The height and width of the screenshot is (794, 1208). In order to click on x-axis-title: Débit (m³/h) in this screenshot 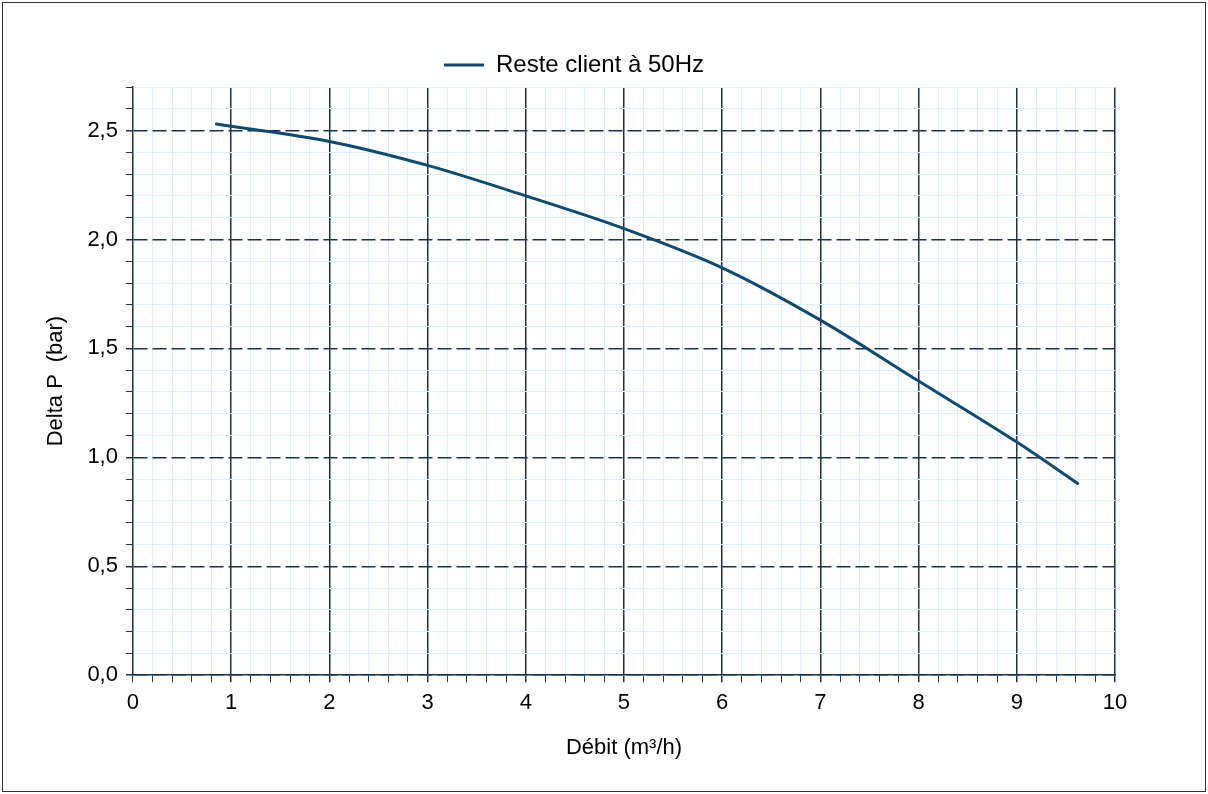, I will do `click(624, 746)`.